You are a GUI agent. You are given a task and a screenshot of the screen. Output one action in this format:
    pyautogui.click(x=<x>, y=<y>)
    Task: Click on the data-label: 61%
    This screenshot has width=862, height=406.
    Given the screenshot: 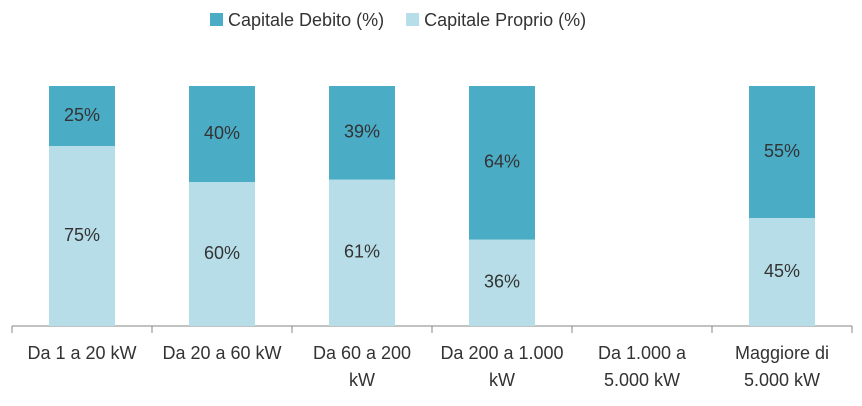 What is the action you would take?
    pyautogui.click(x=362, y=252)
    